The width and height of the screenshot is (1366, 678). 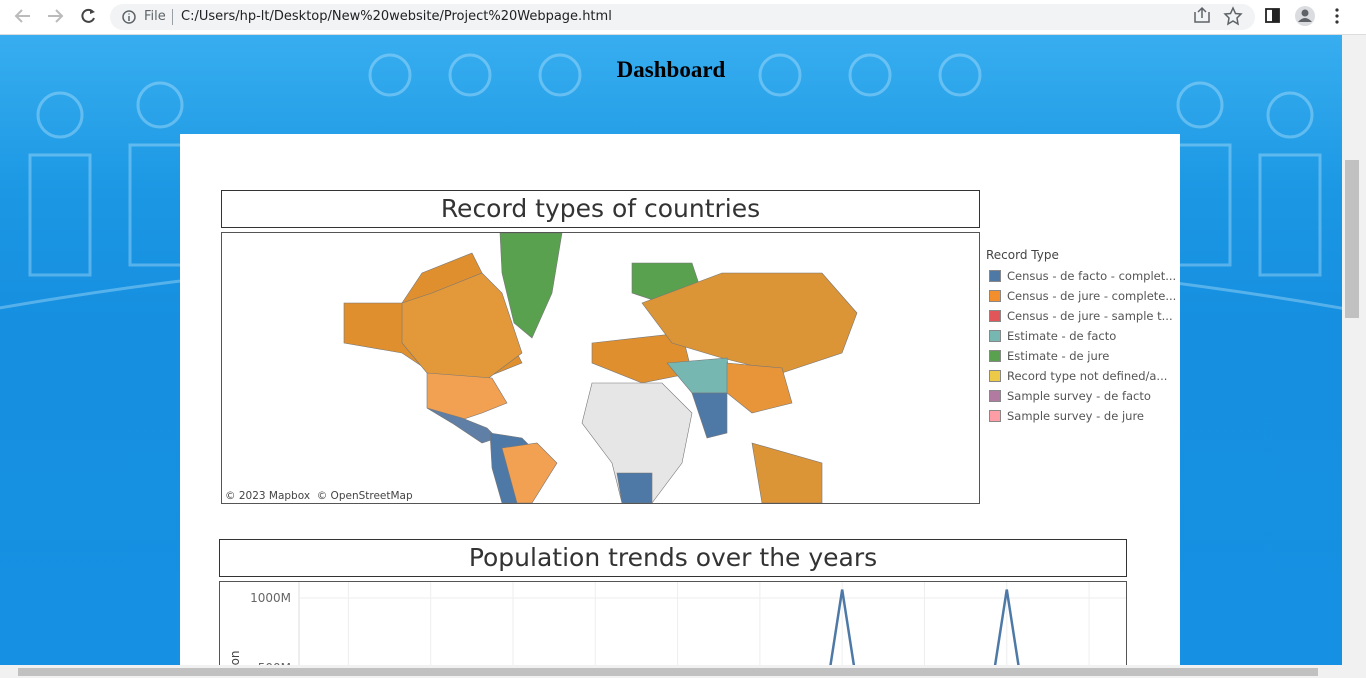 What do you see at coordinates (1022, 255) in the screenshot?
I see `legend-title: Record Type` at bounding box center [1022, 255].